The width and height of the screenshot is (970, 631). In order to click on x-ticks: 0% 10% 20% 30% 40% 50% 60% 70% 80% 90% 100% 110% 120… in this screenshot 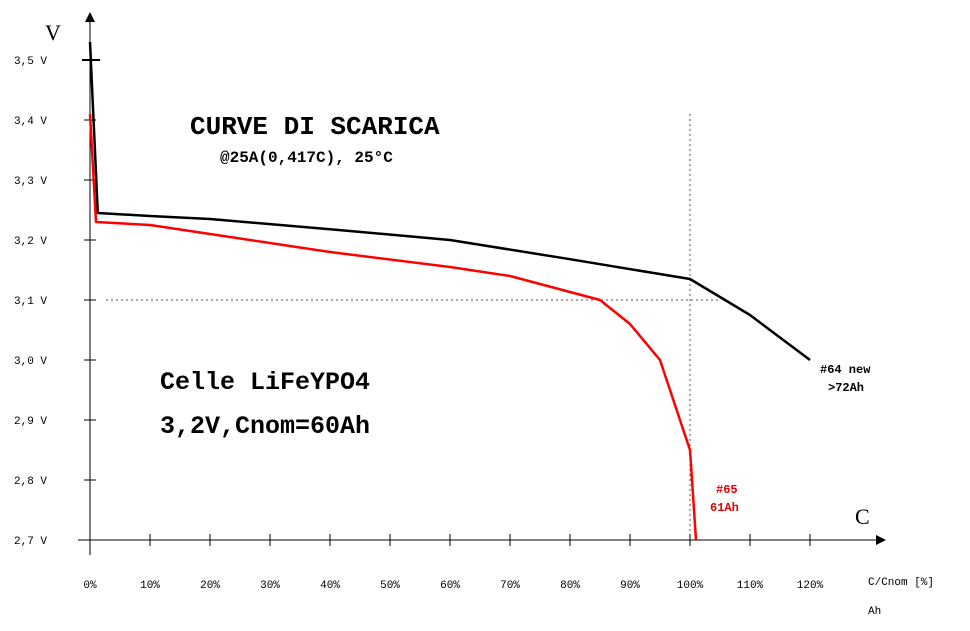, I will do `click(453, 563)`.